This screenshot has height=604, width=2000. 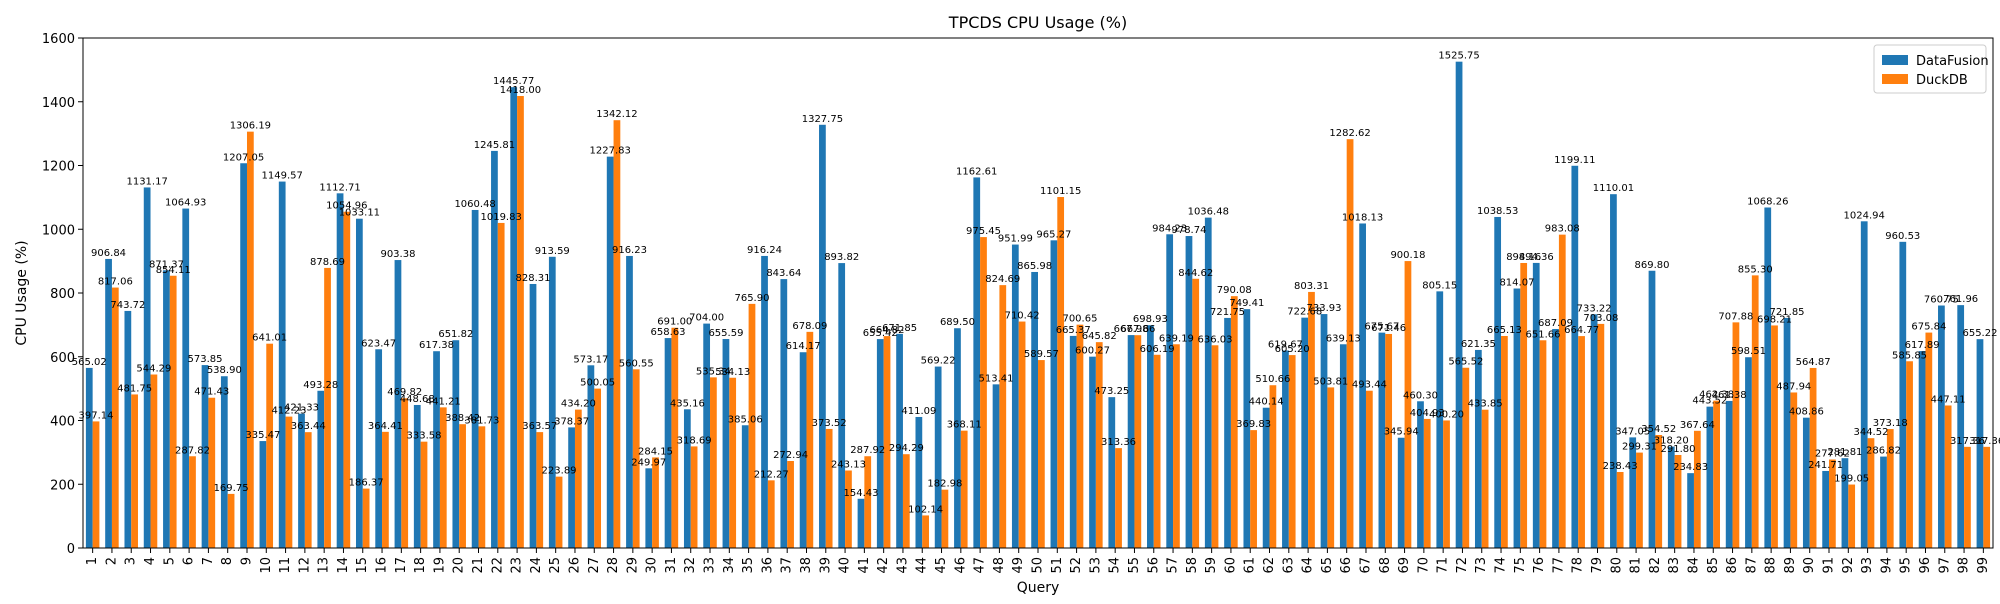 I want to click on x-tick-label: 15, so click(x=362, y=565).